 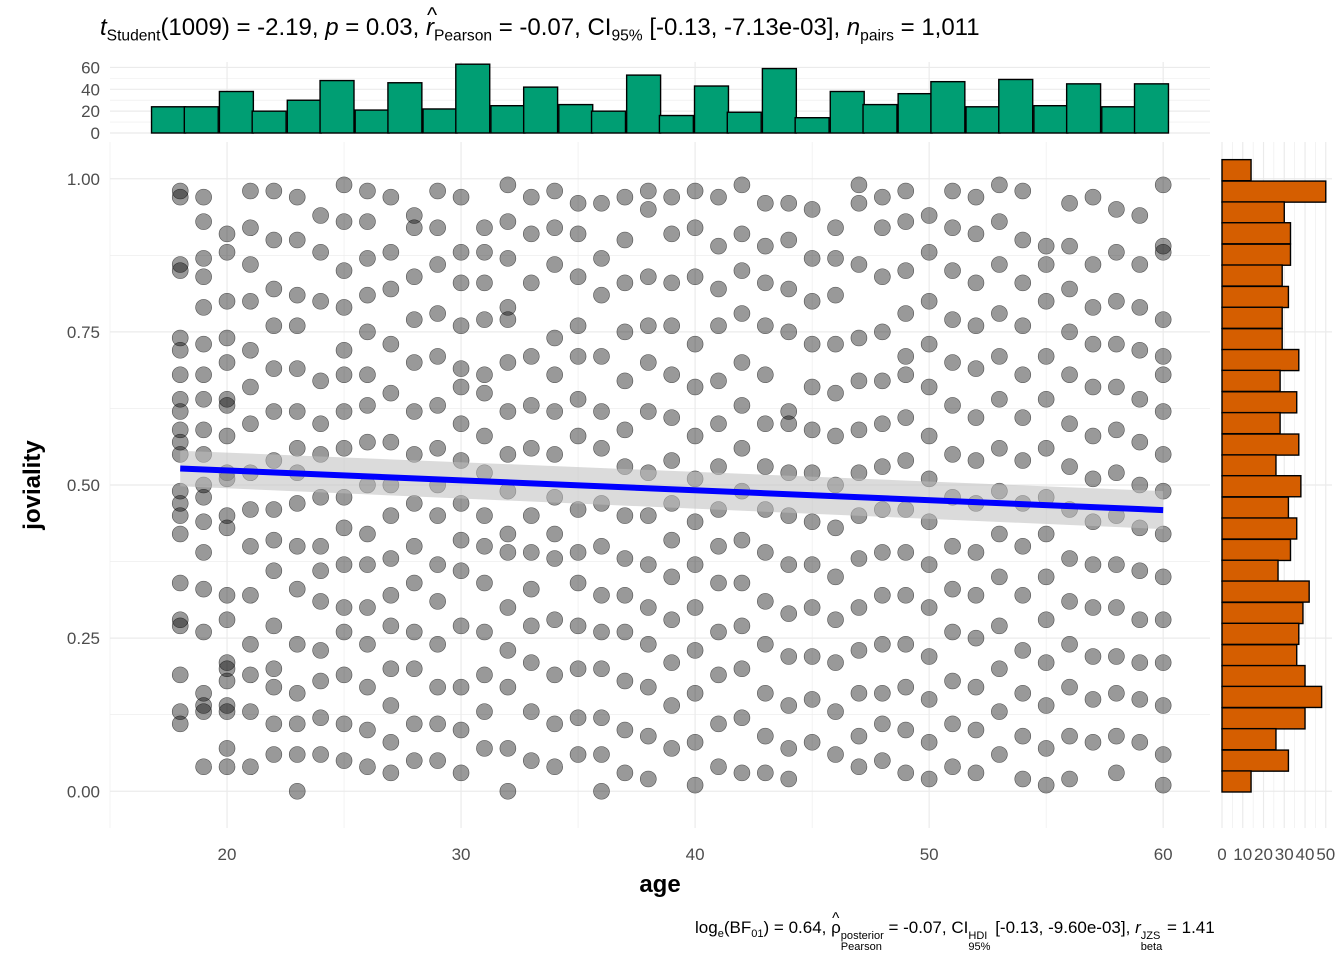 I want to click on right-hist-tick-label: 10, so click(x=1242, y=854).